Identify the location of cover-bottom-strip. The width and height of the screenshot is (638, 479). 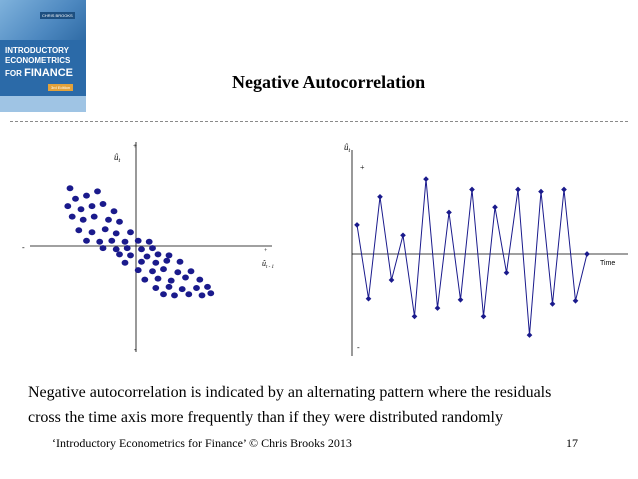
(43, 104).